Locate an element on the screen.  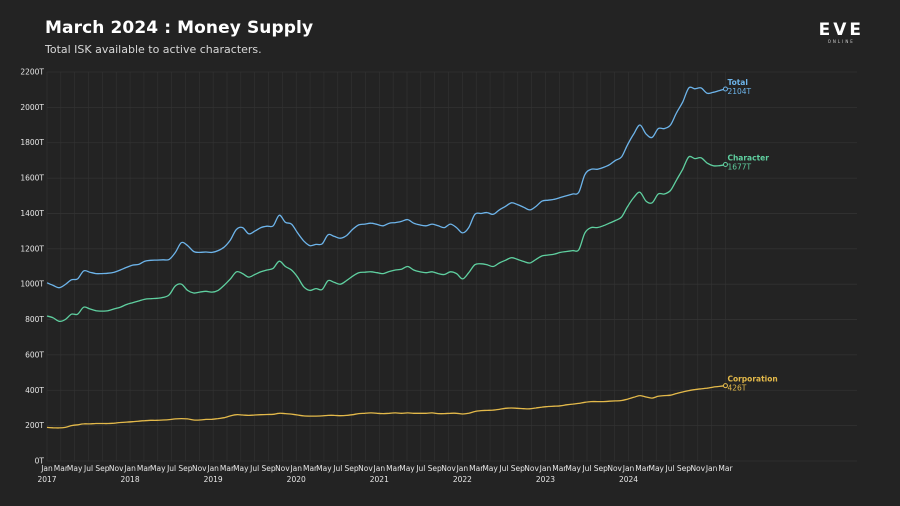
series-end-marker-total is located at coordinates (725, 89).